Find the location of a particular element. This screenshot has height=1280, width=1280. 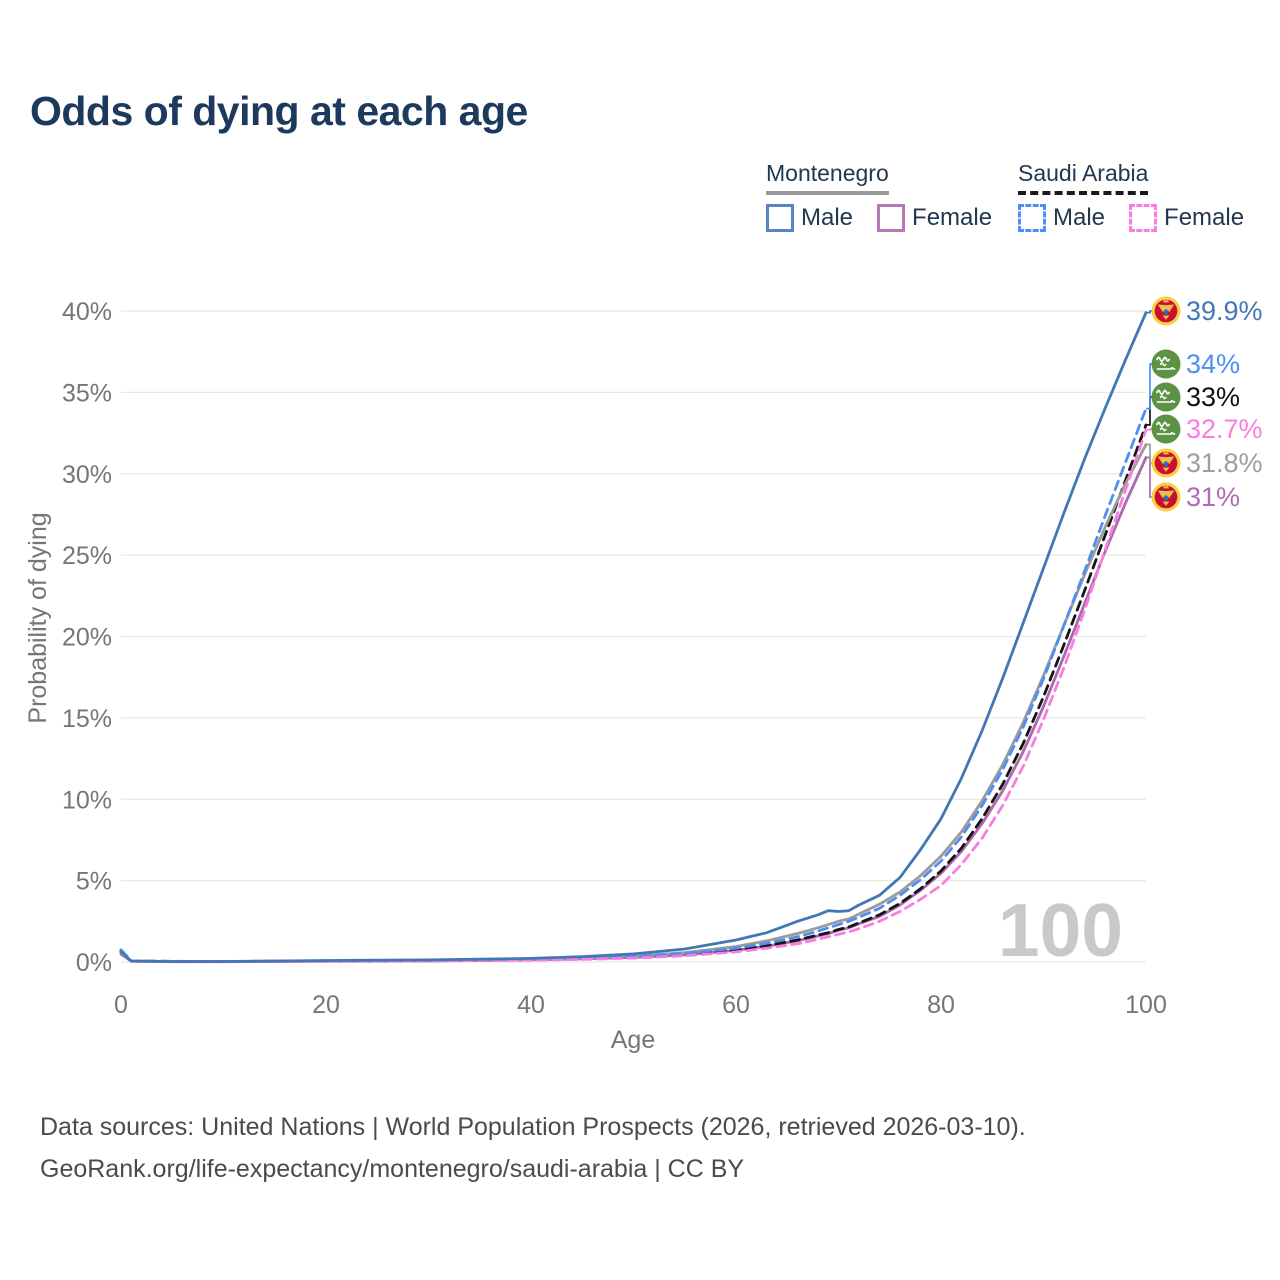

end-value-label: 33% is located at coordinates (1213, 397).